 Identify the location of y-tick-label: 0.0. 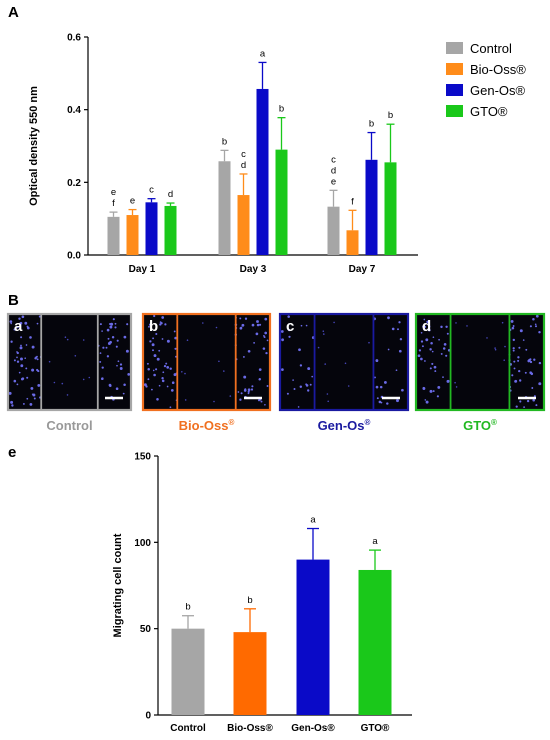
(74, 256).